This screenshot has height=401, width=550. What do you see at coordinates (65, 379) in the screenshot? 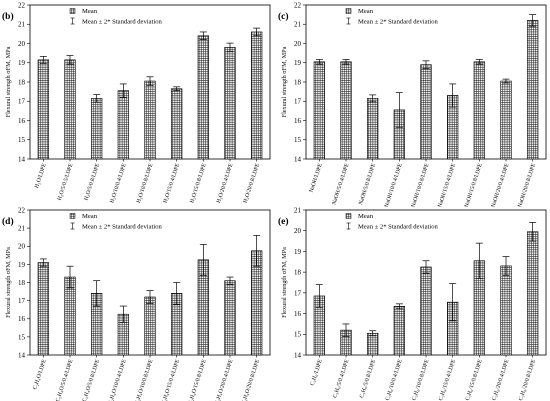
I see `x-category-label: C₂H₄O/5/0.4/LDPE` at bounding box center [65, 379].